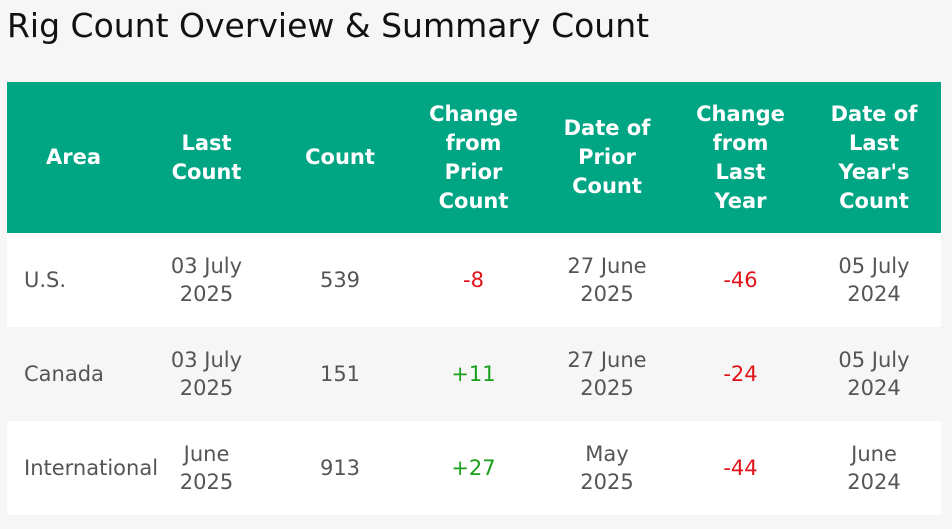  What do you see at coordinates (340, 280) in the screenshot?
I see `cell-count: 539` at bounding box center [340, 280].